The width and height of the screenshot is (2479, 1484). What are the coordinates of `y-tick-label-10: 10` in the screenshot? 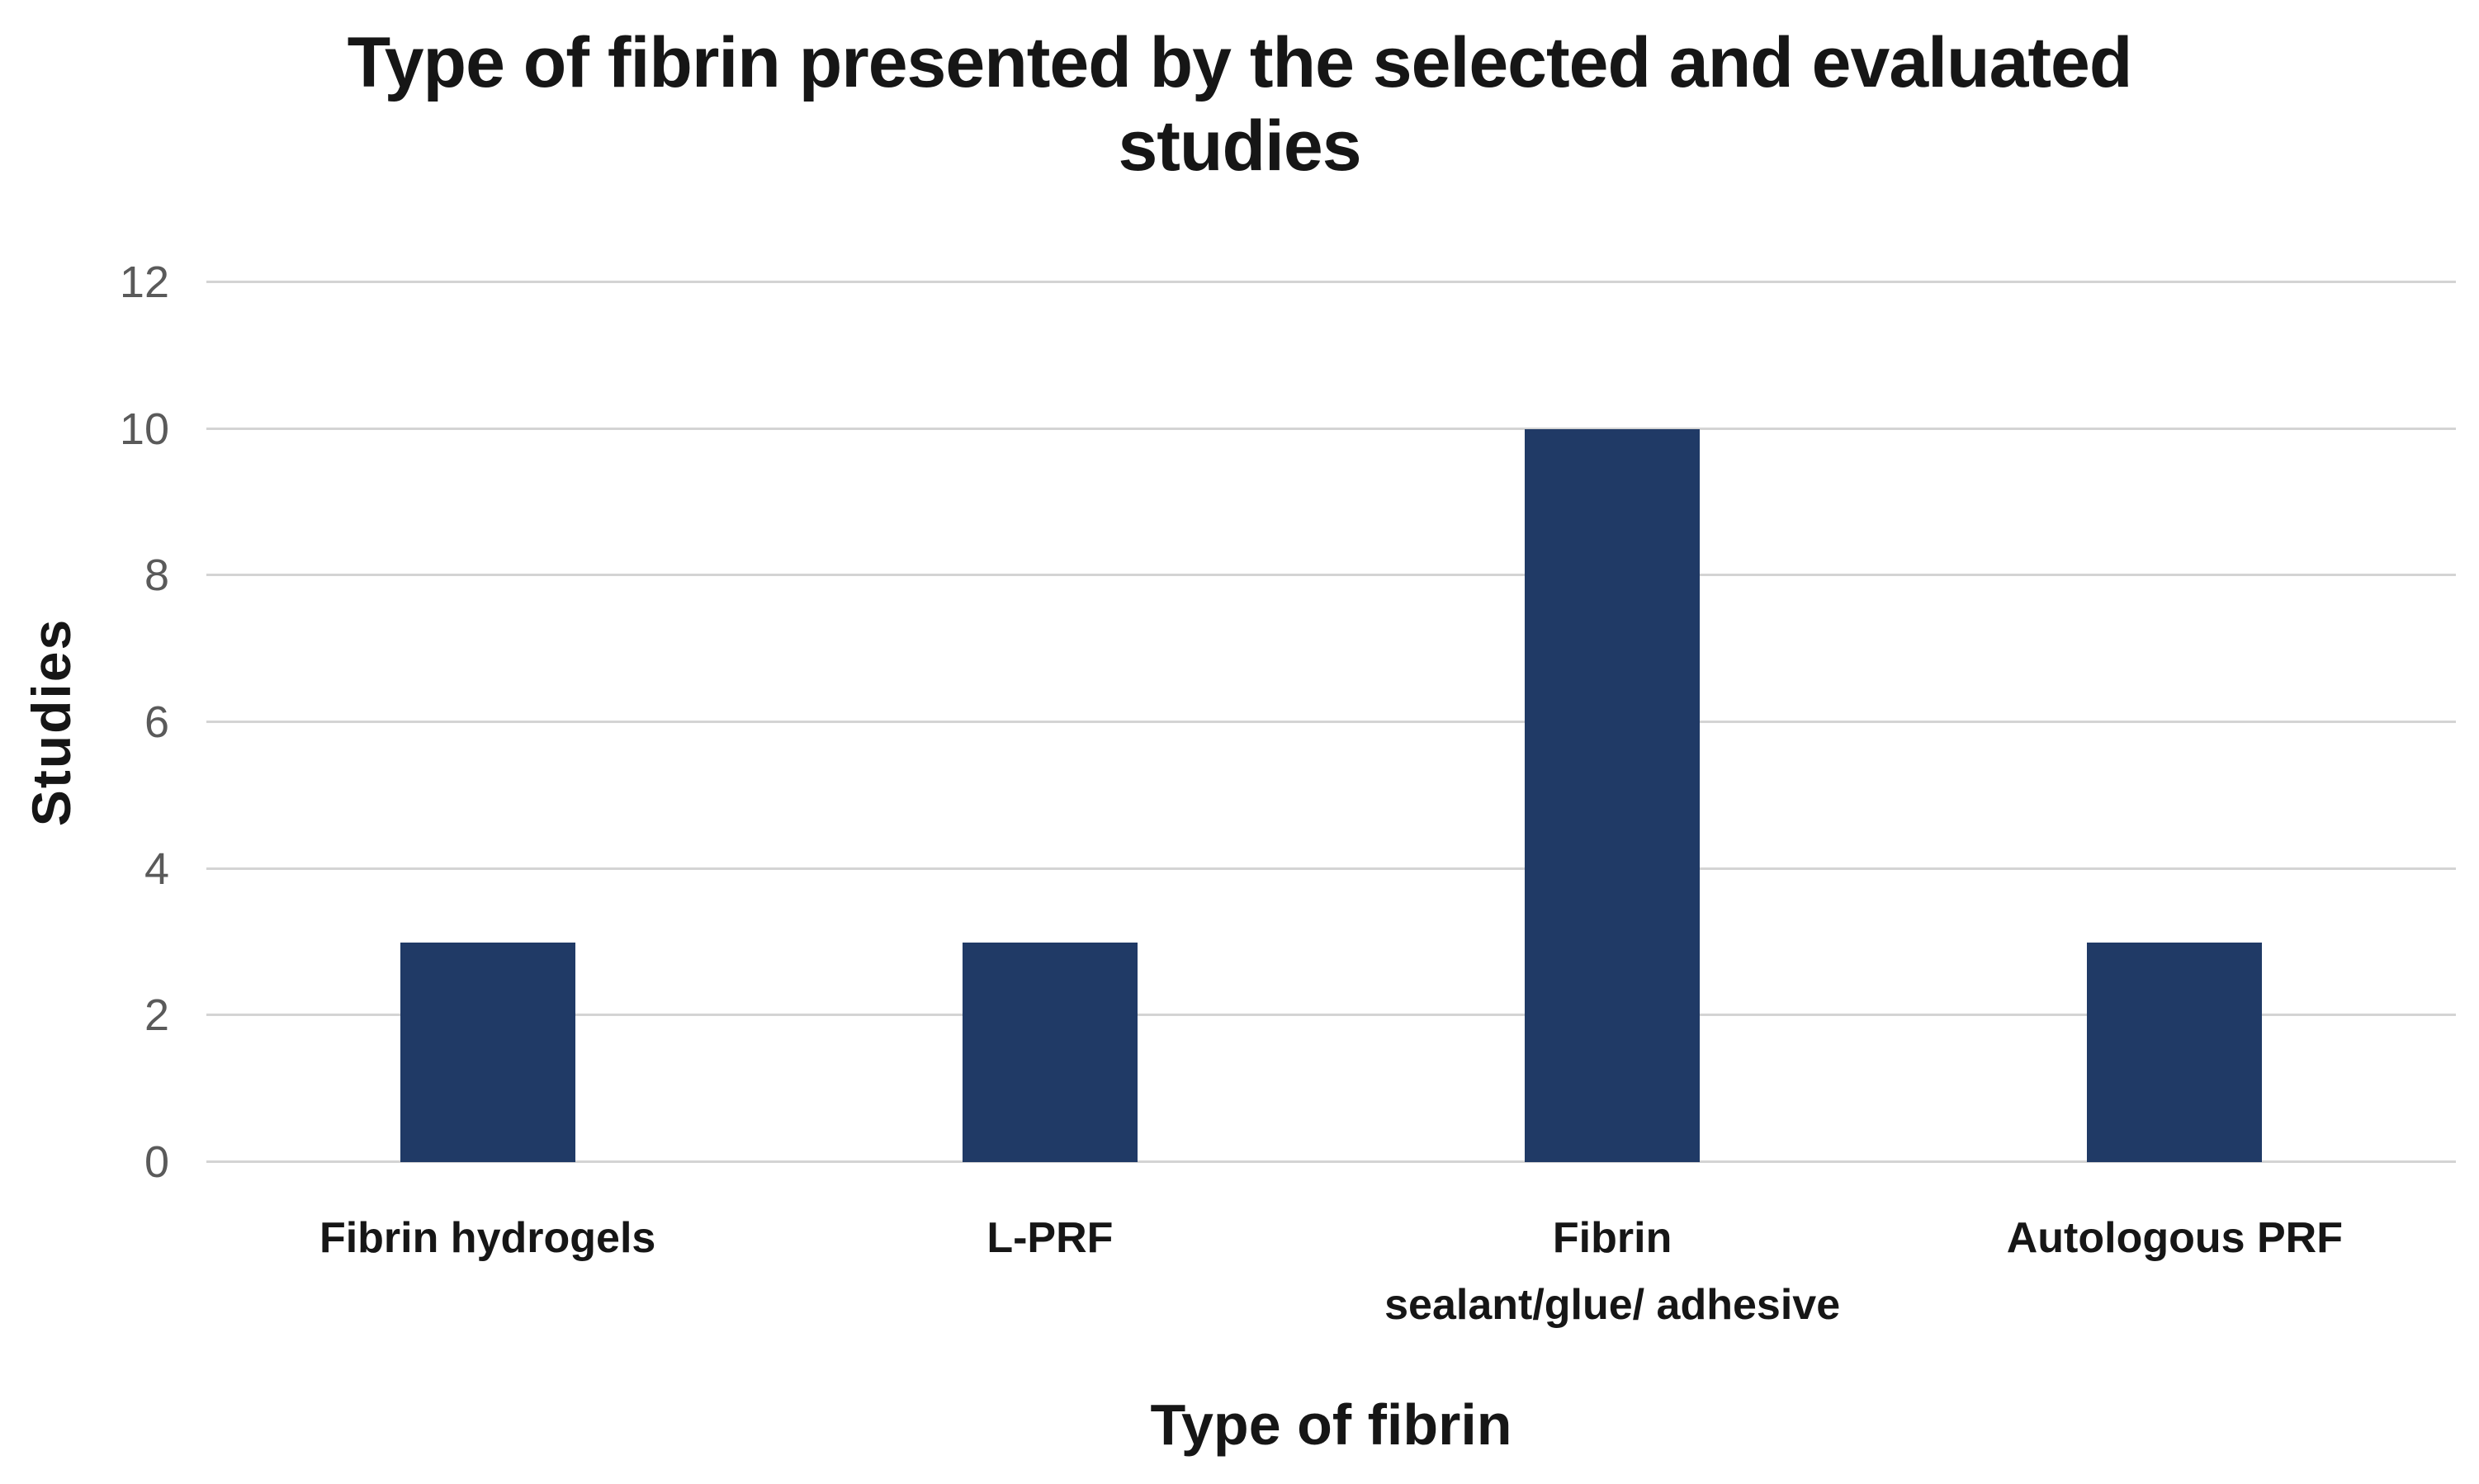 It's located at (144, 429).